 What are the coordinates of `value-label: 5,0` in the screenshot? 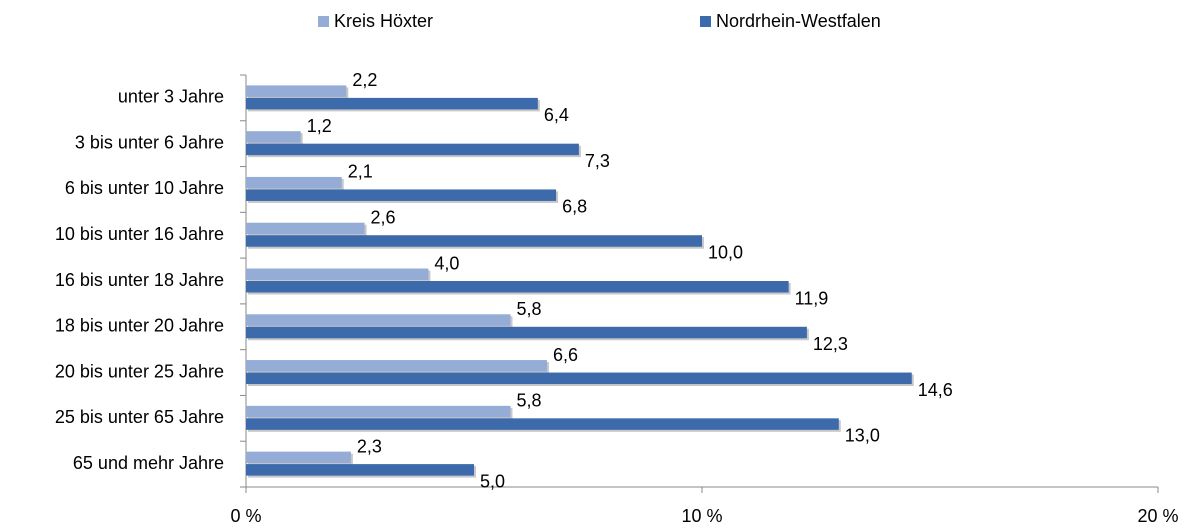 It's located at (492, 481).